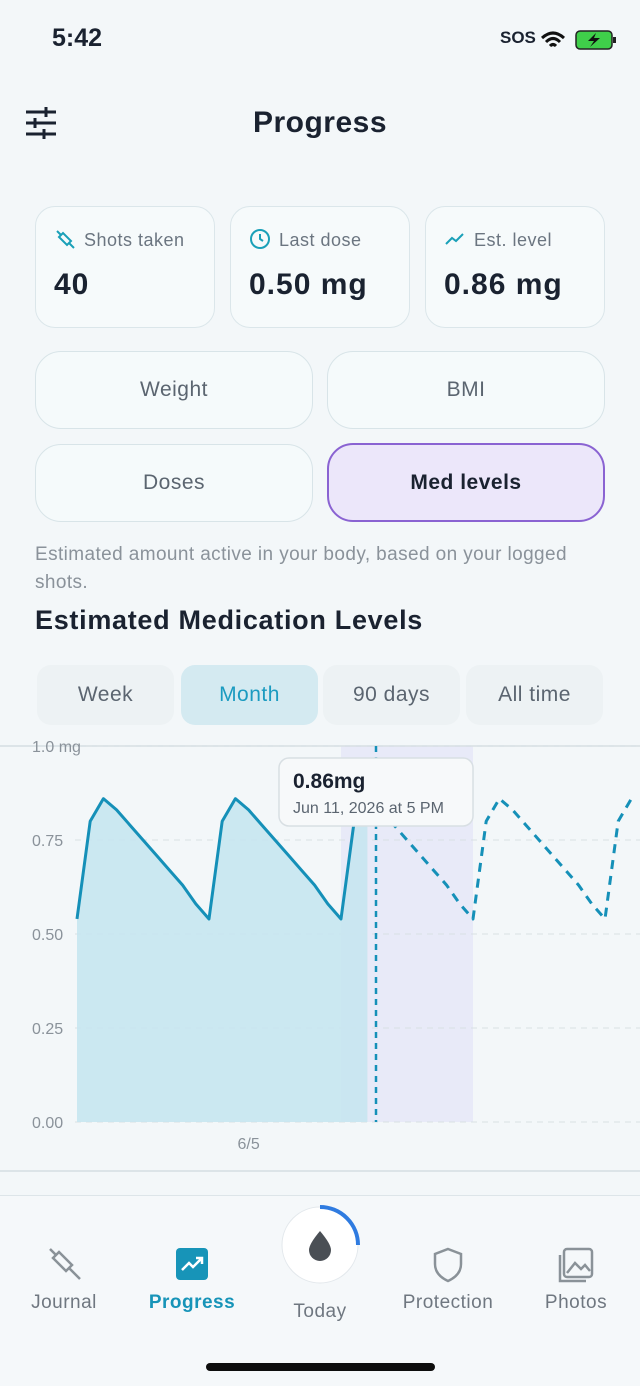  What do you see at coordinates (391, 695) in the screenshot?
I see `range-tab: 90 days` at bounding box center [391, 695].